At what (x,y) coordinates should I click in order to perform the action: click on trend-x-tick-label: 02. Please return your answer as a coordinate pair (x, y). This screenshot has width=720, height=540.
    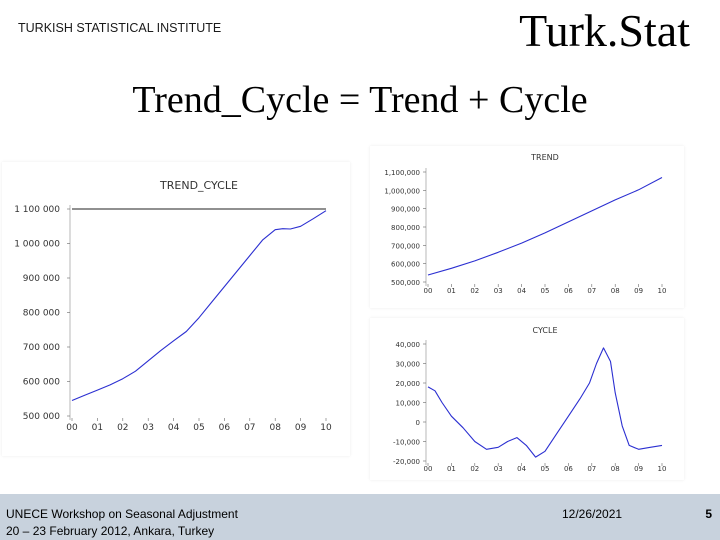
    Looking at the image, I should click on (474, 291).